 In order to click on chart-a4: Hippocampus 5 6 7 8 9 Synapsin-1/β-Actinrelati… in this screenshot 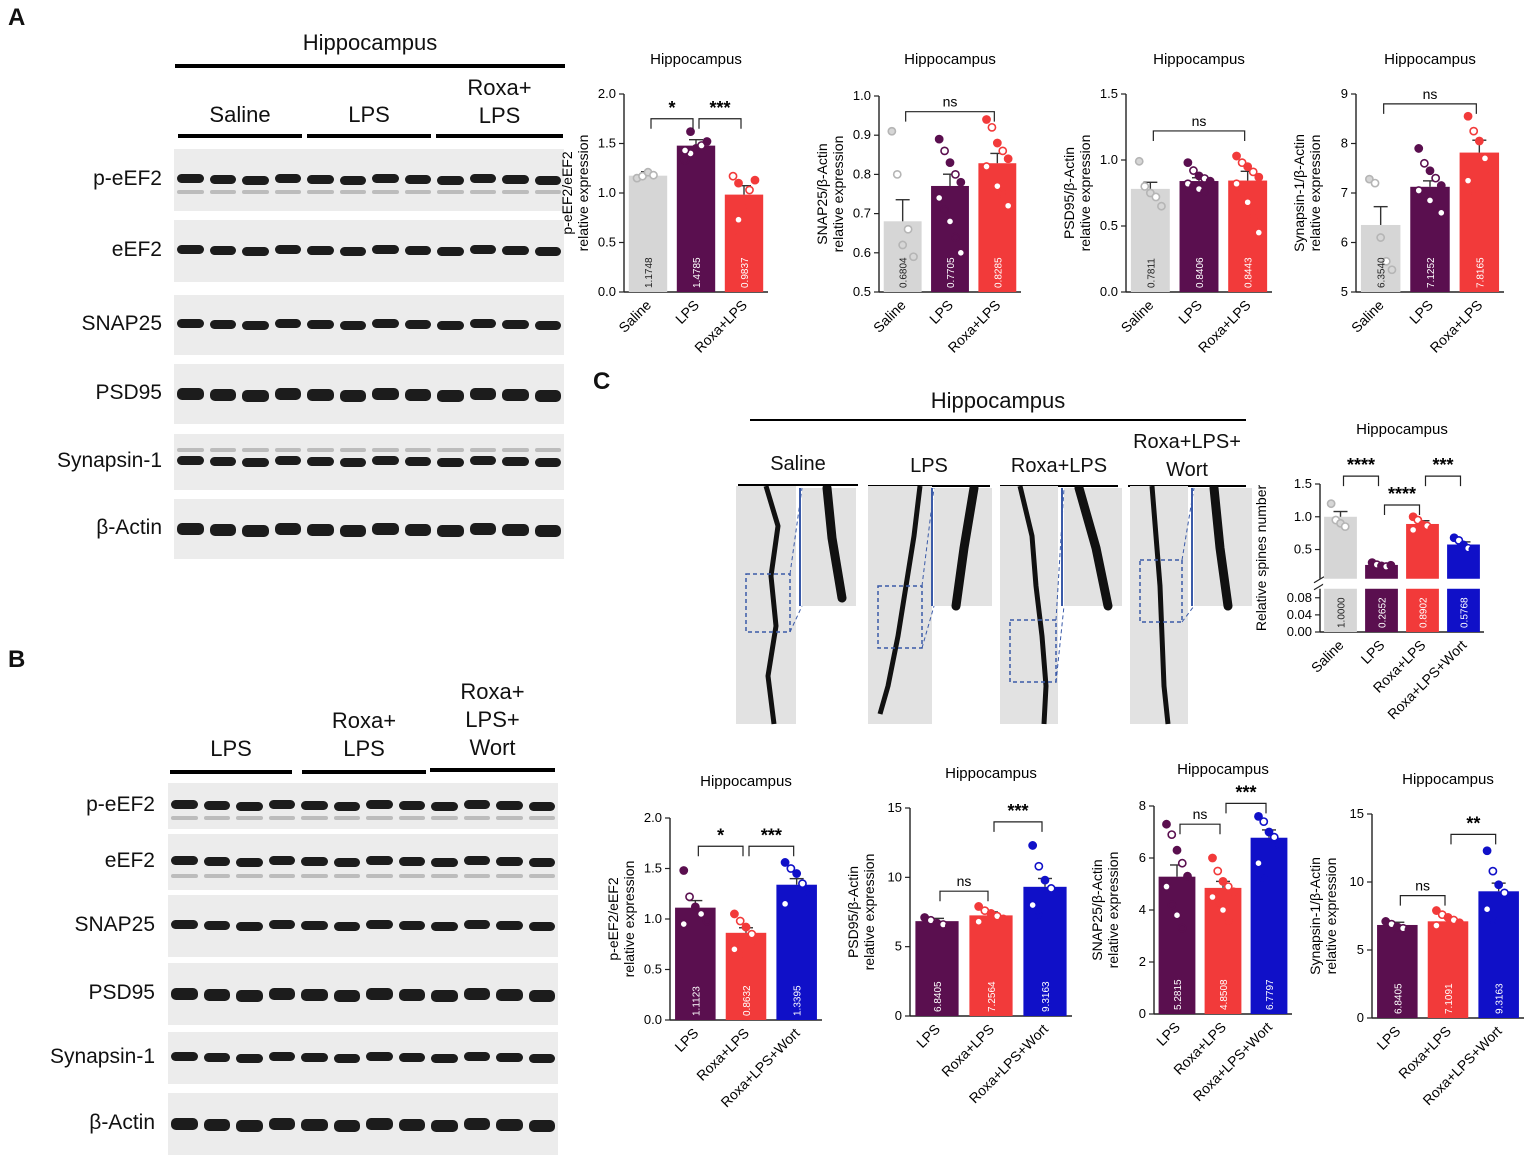, I will do `click(1397, 203)`.